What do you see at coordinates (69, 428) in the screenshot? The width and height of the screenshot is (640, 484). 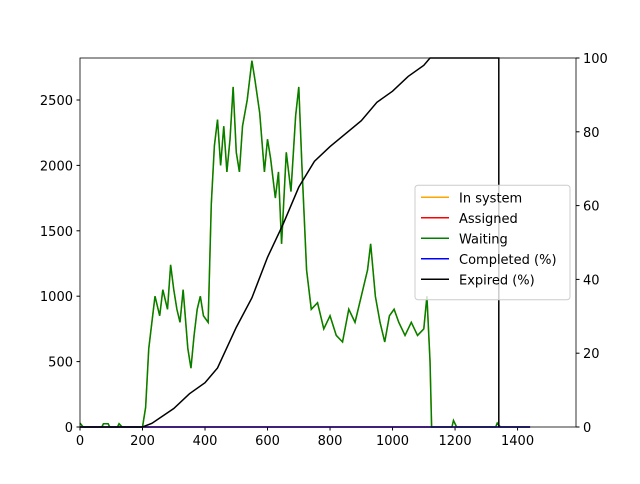 I see `y-tick-label: 0` at bounding box center [69, 428].